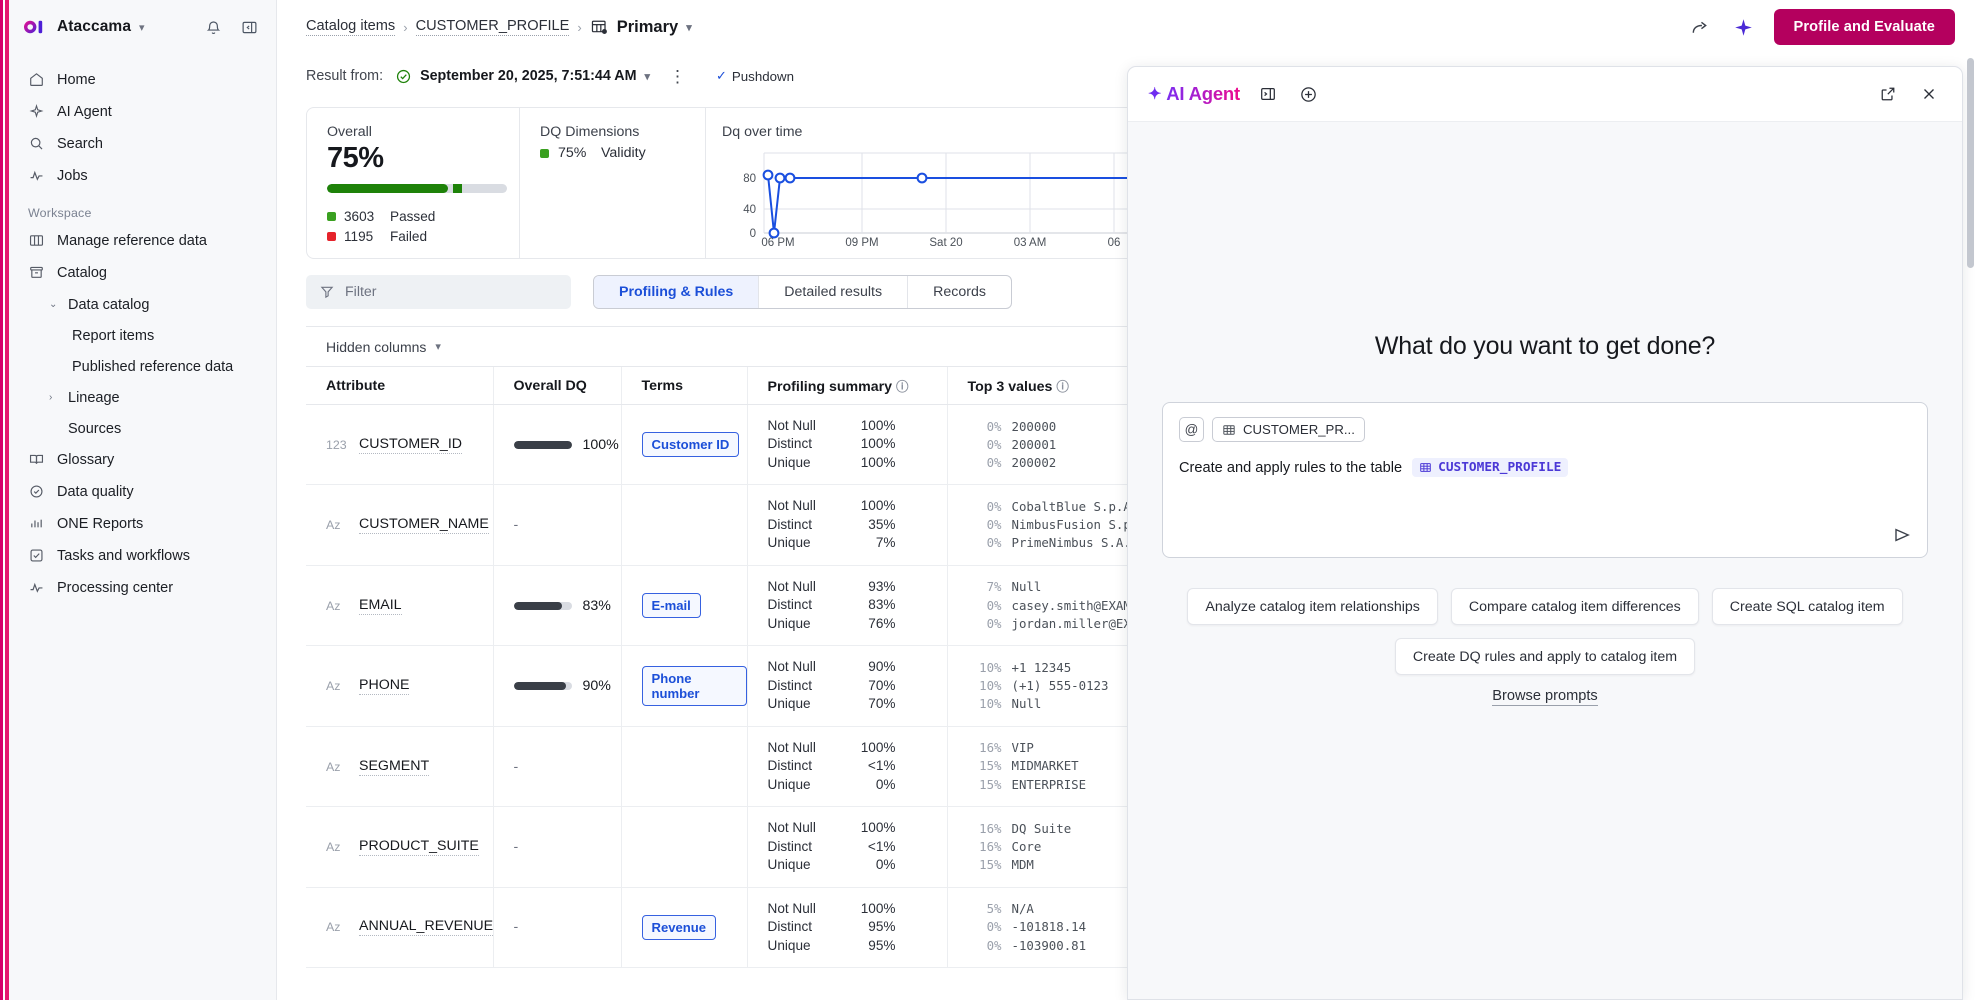 The width and height of the screenshot is (1975, 1000). What do you see at coordinates (1291, 467) in the screenshot?
I see `composer-prompt-text: Create and apply rules to the table` at bounding box center [1291, 467].